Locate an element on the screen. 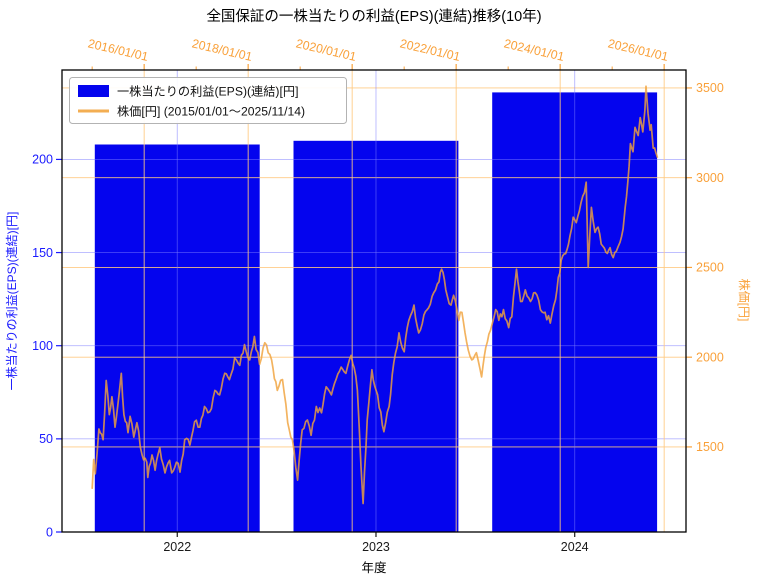 This screenshot has height=584, width=758. tick-label-price: 2000 is located at coordinates (710, 357).